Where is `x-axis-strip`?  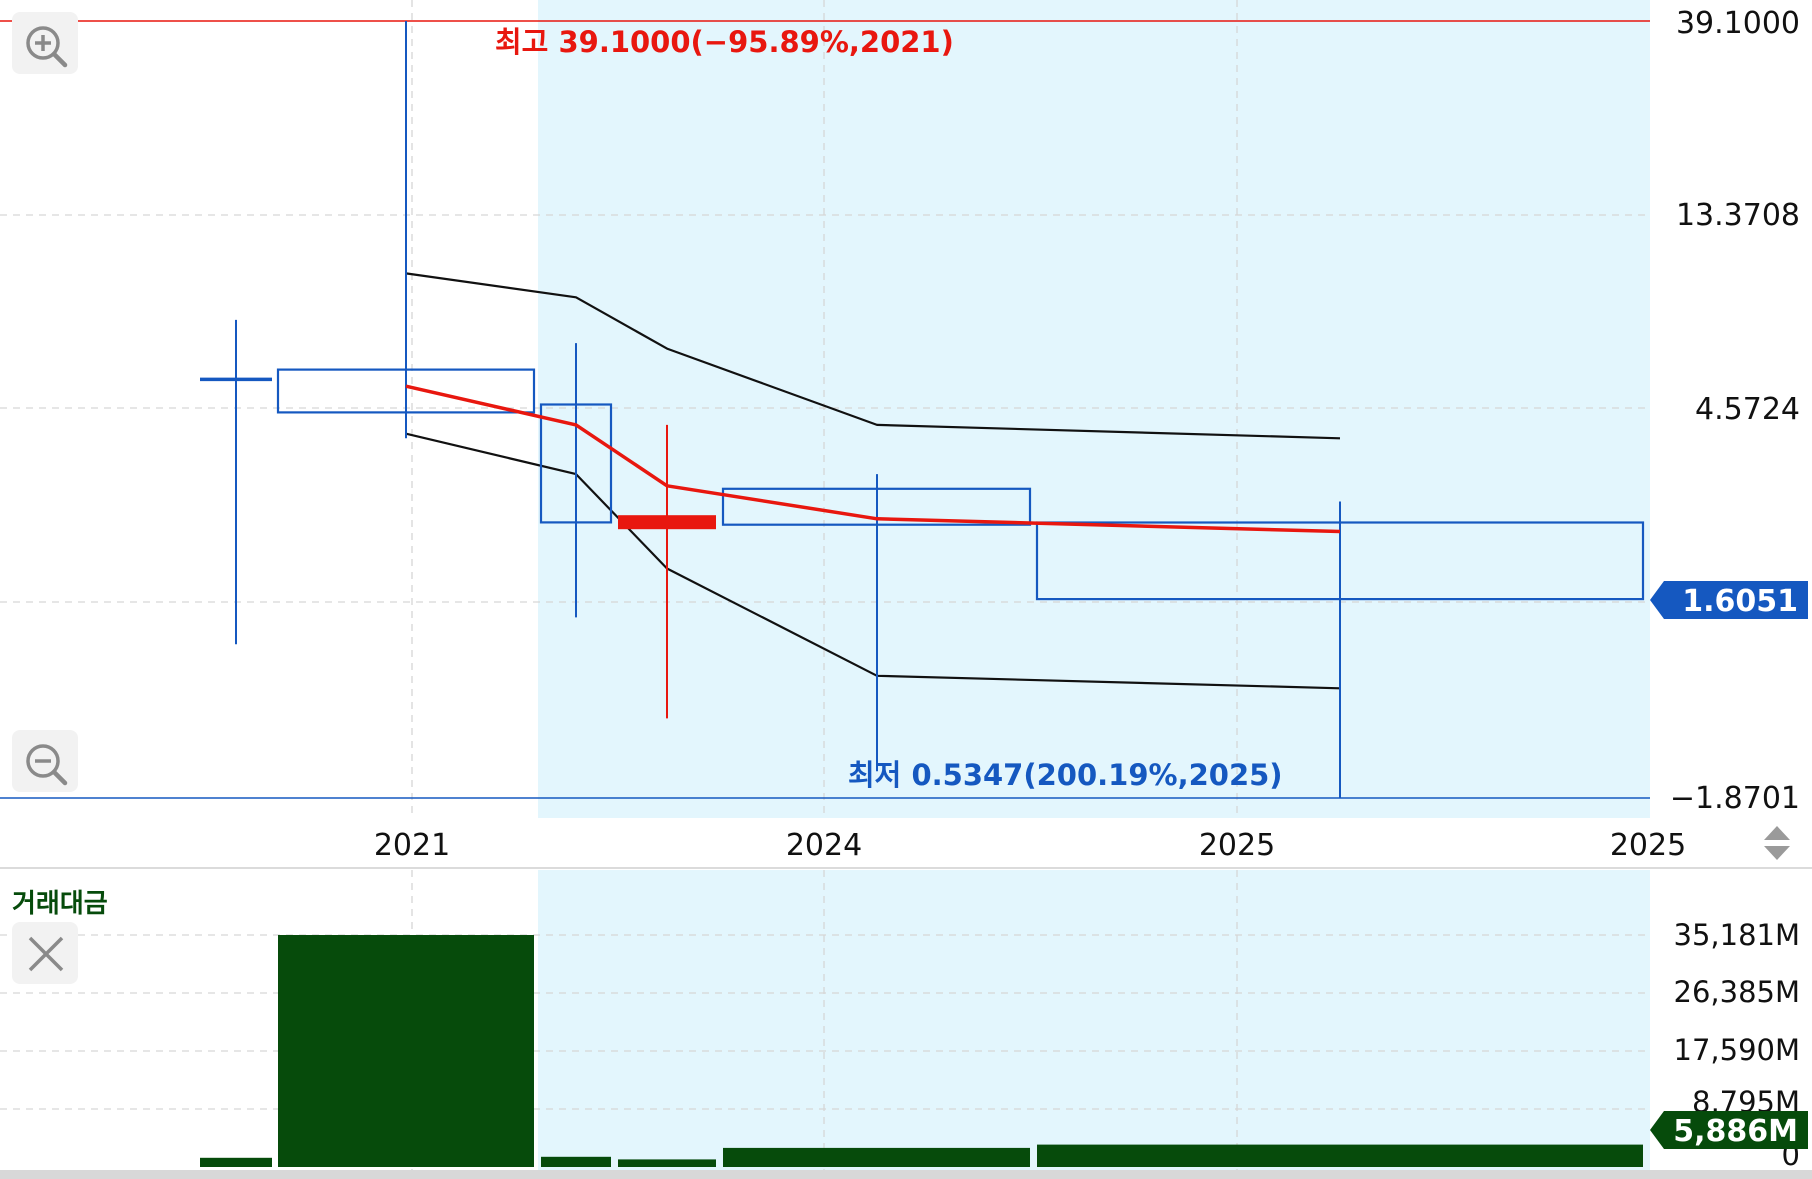
x-axis-strip is located at coordinates (906, 843).